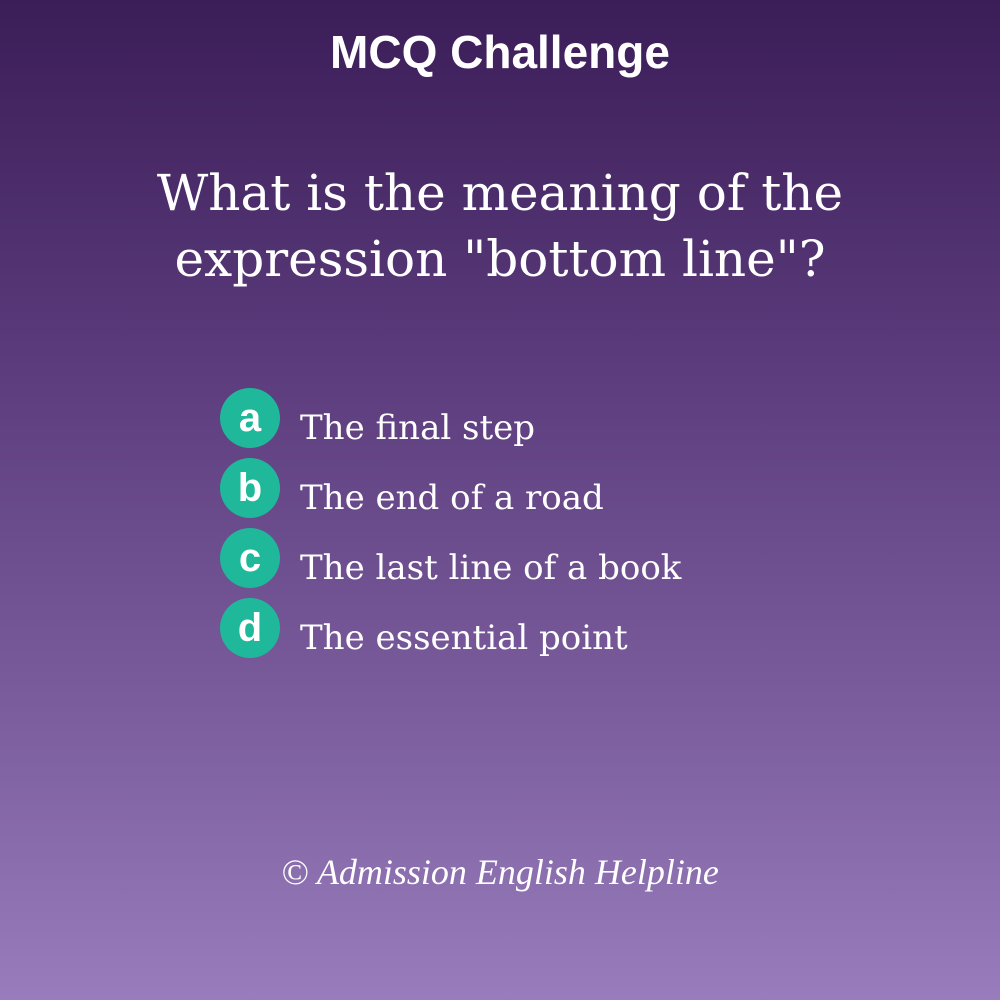 This screenshot has height=1000, width=1000. I want to click on option-c: c The last line of a book, so click(570, 559).